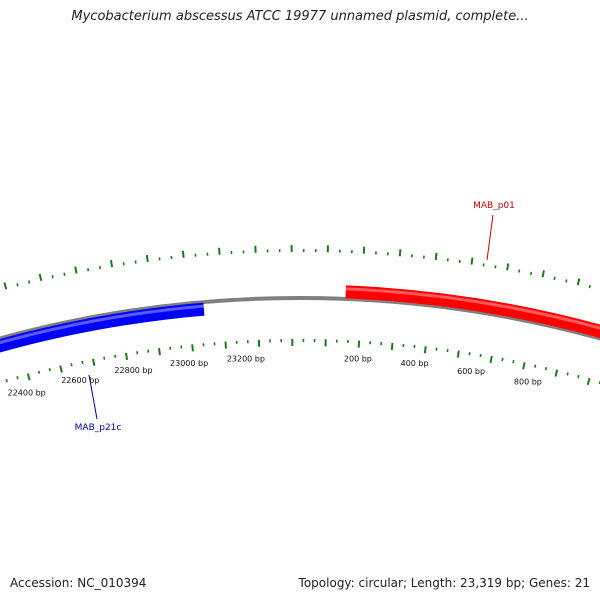 Image resolution: width=600 pixels, height=600 pixels. Describe the element at coordinates (471, 371) in the screenshot. I see `position-label: 600 bp` at that location.